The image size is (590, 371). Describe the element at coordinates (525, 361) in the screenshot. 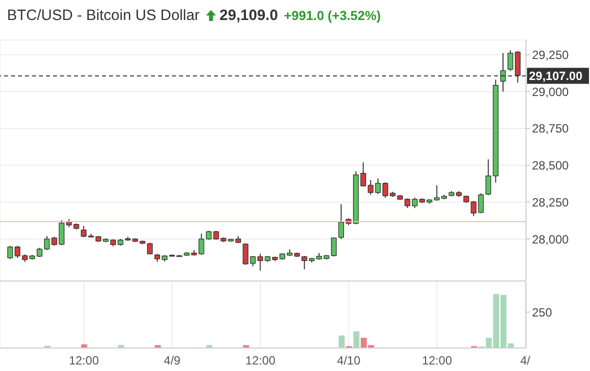

I see `x-tick-label: 4/` at that location.